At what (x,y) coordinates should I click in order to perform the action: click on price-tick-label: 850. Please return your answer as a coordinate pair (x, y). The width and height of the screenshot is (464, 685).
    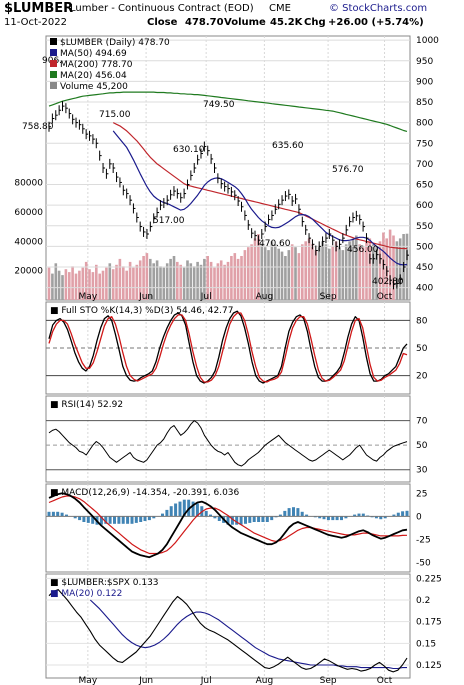
    Looking at the image, I should click on (424, 103).